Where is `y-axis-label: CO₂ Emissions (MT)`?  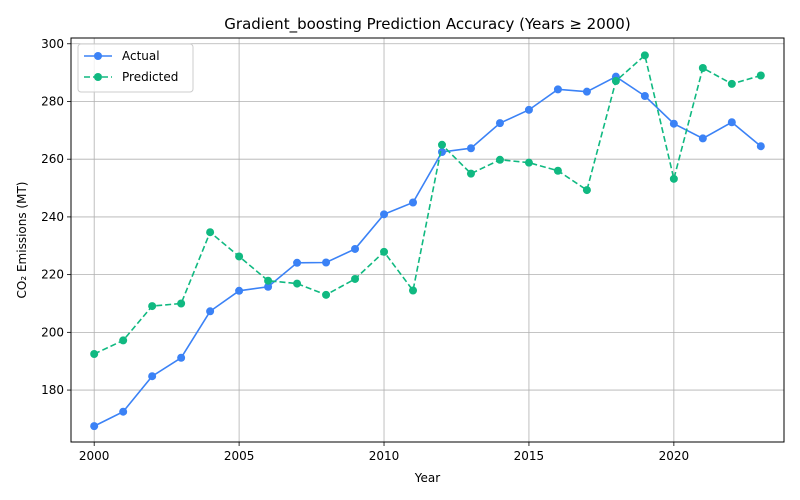 y-axis-label: CO₂ Emissions (MT) is located at coordinates (22, 240).